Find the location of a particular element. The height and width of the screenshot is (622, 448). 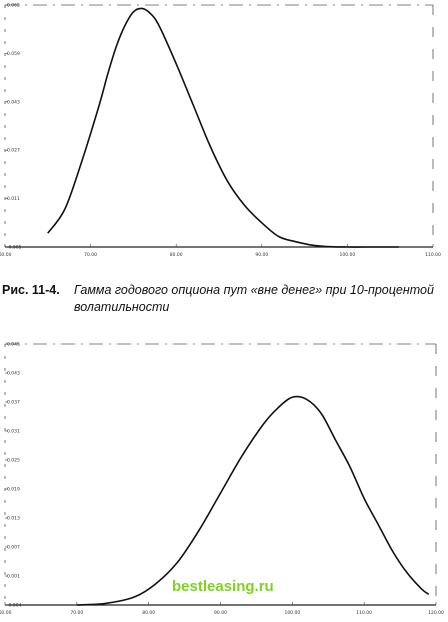

chart1-y-tick-label: 0.059 is located at coordinates (13, 54).